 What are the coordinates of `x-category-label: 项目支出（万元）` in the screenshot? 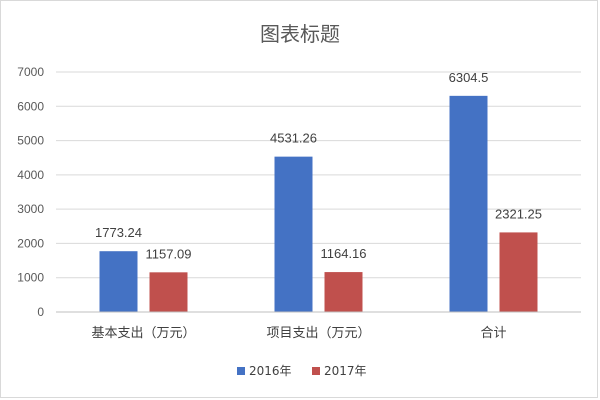 It's located at (318, 333).